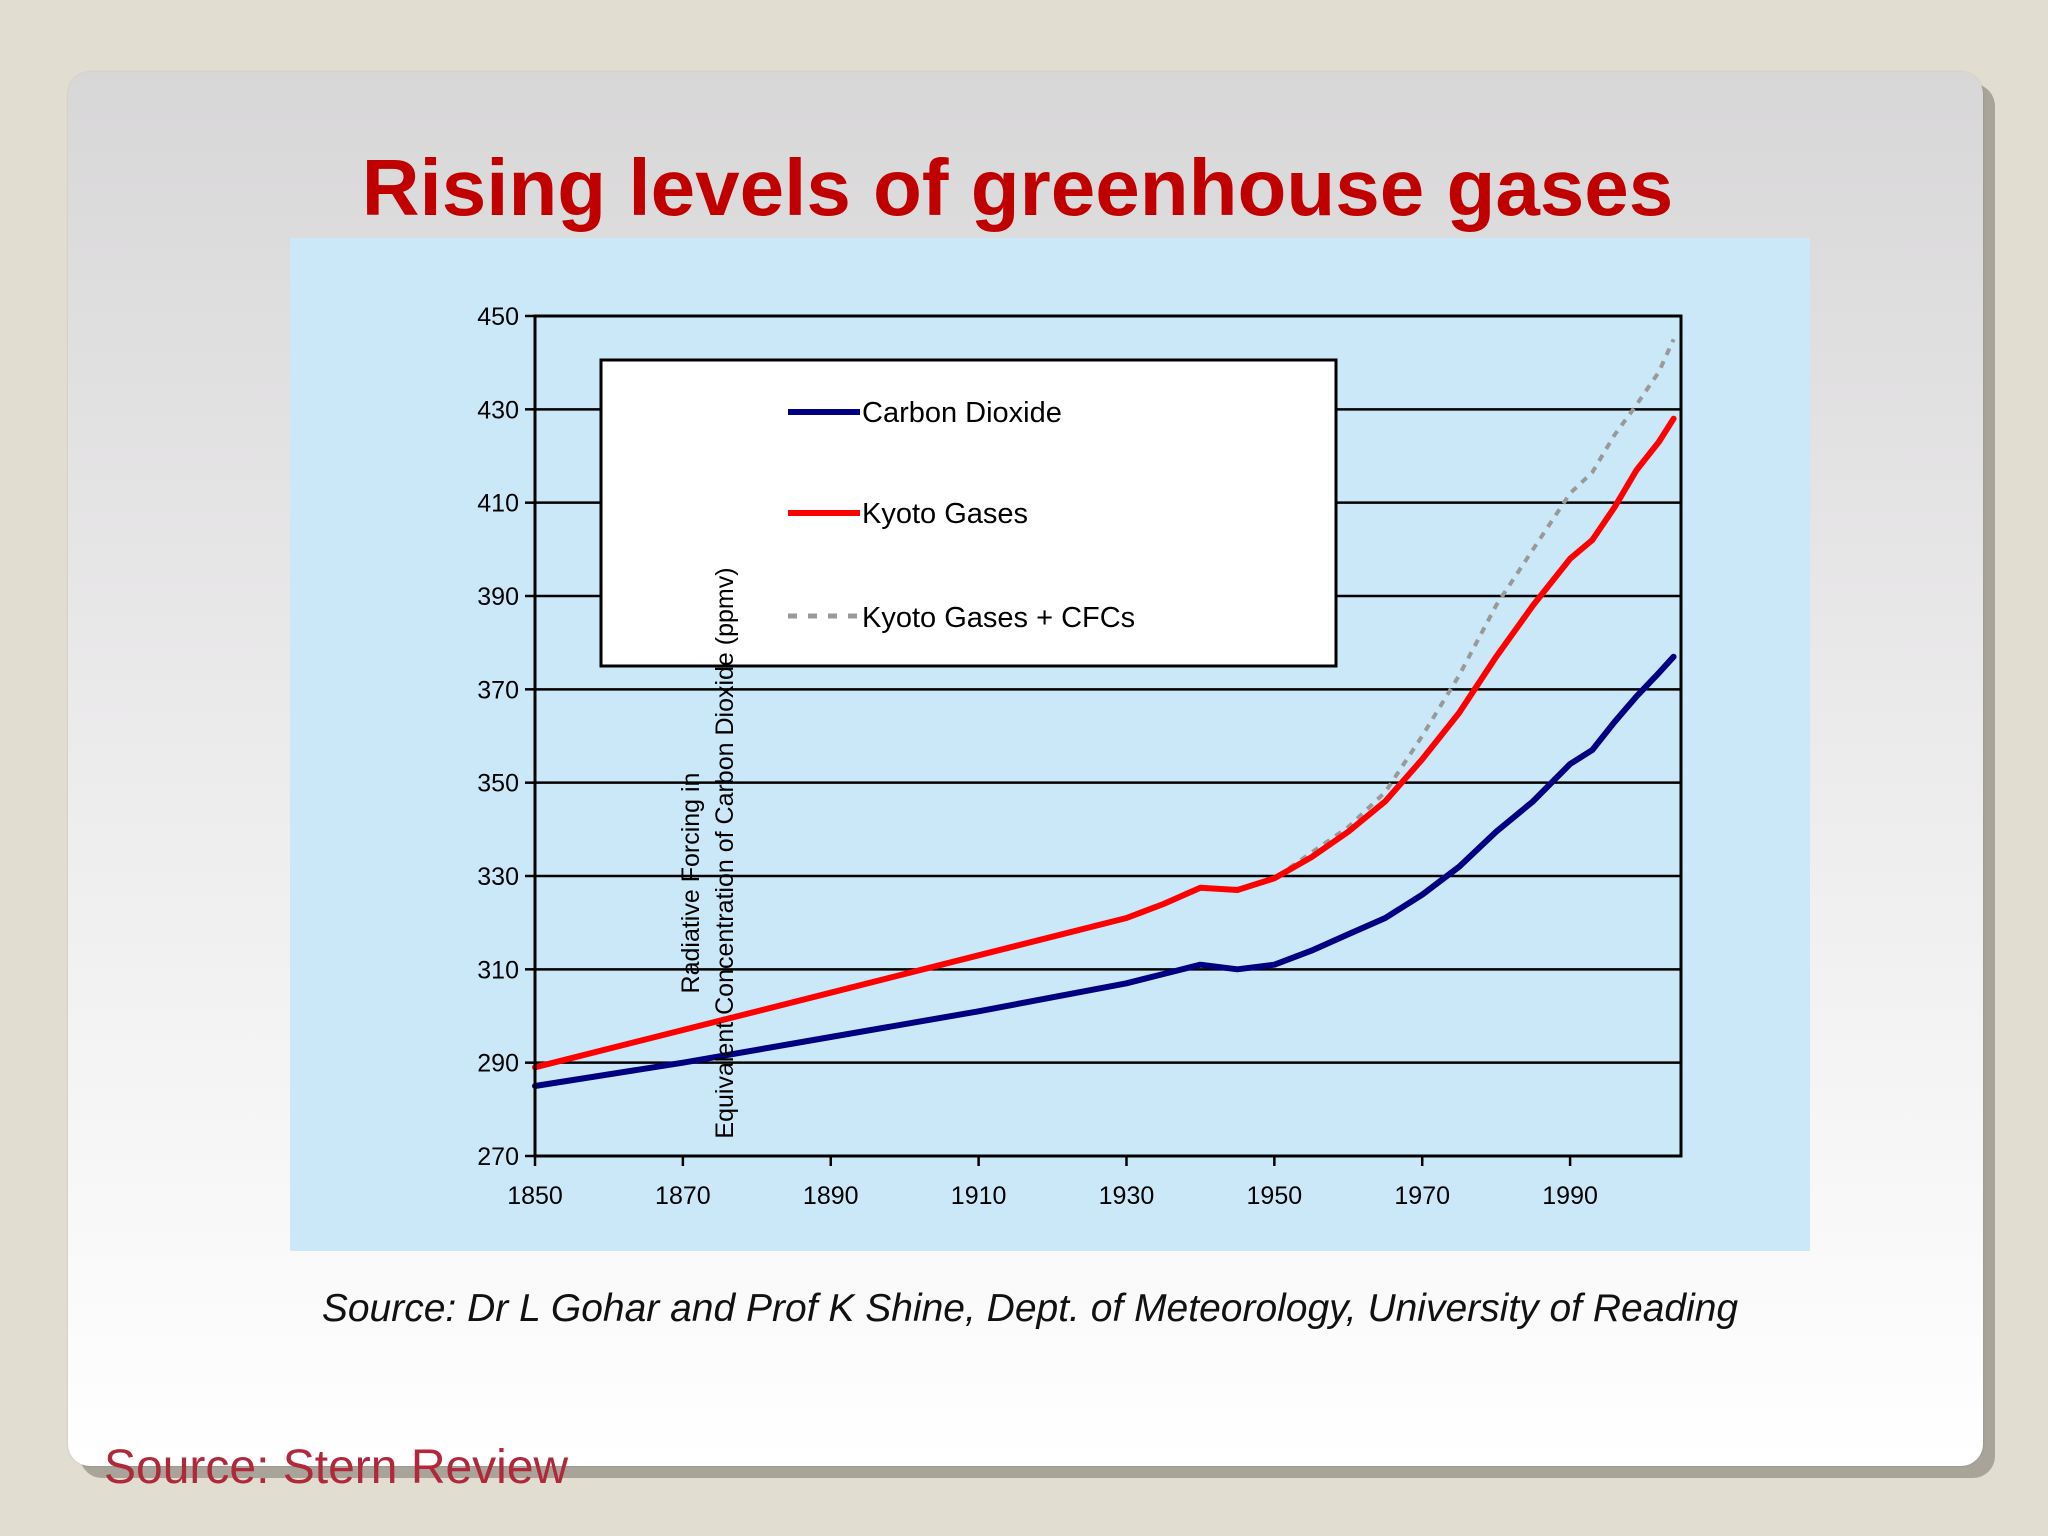  What do you see at coordinates (998, 618) in the screenshot?
I see `legend-label-kyoto-gases-cfcs: Kyoto Gases + CFCs` at bounding box center [998, 618].